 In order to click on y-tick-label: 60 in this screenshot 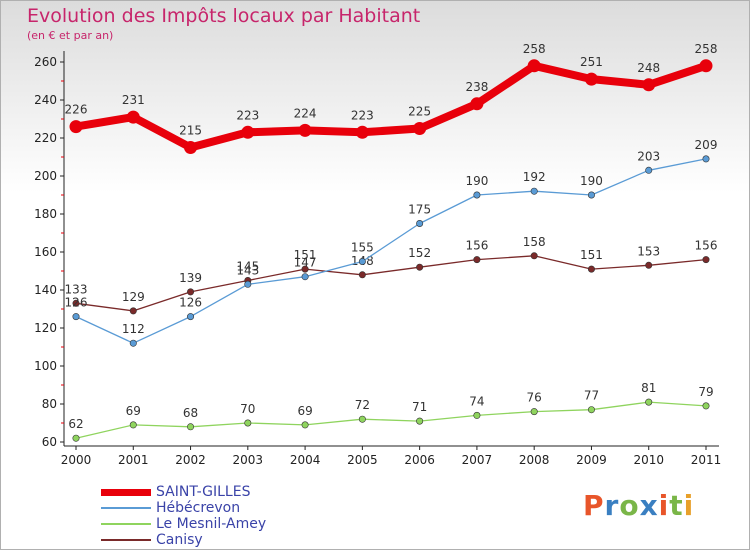, I will do `click(49, 442)`.